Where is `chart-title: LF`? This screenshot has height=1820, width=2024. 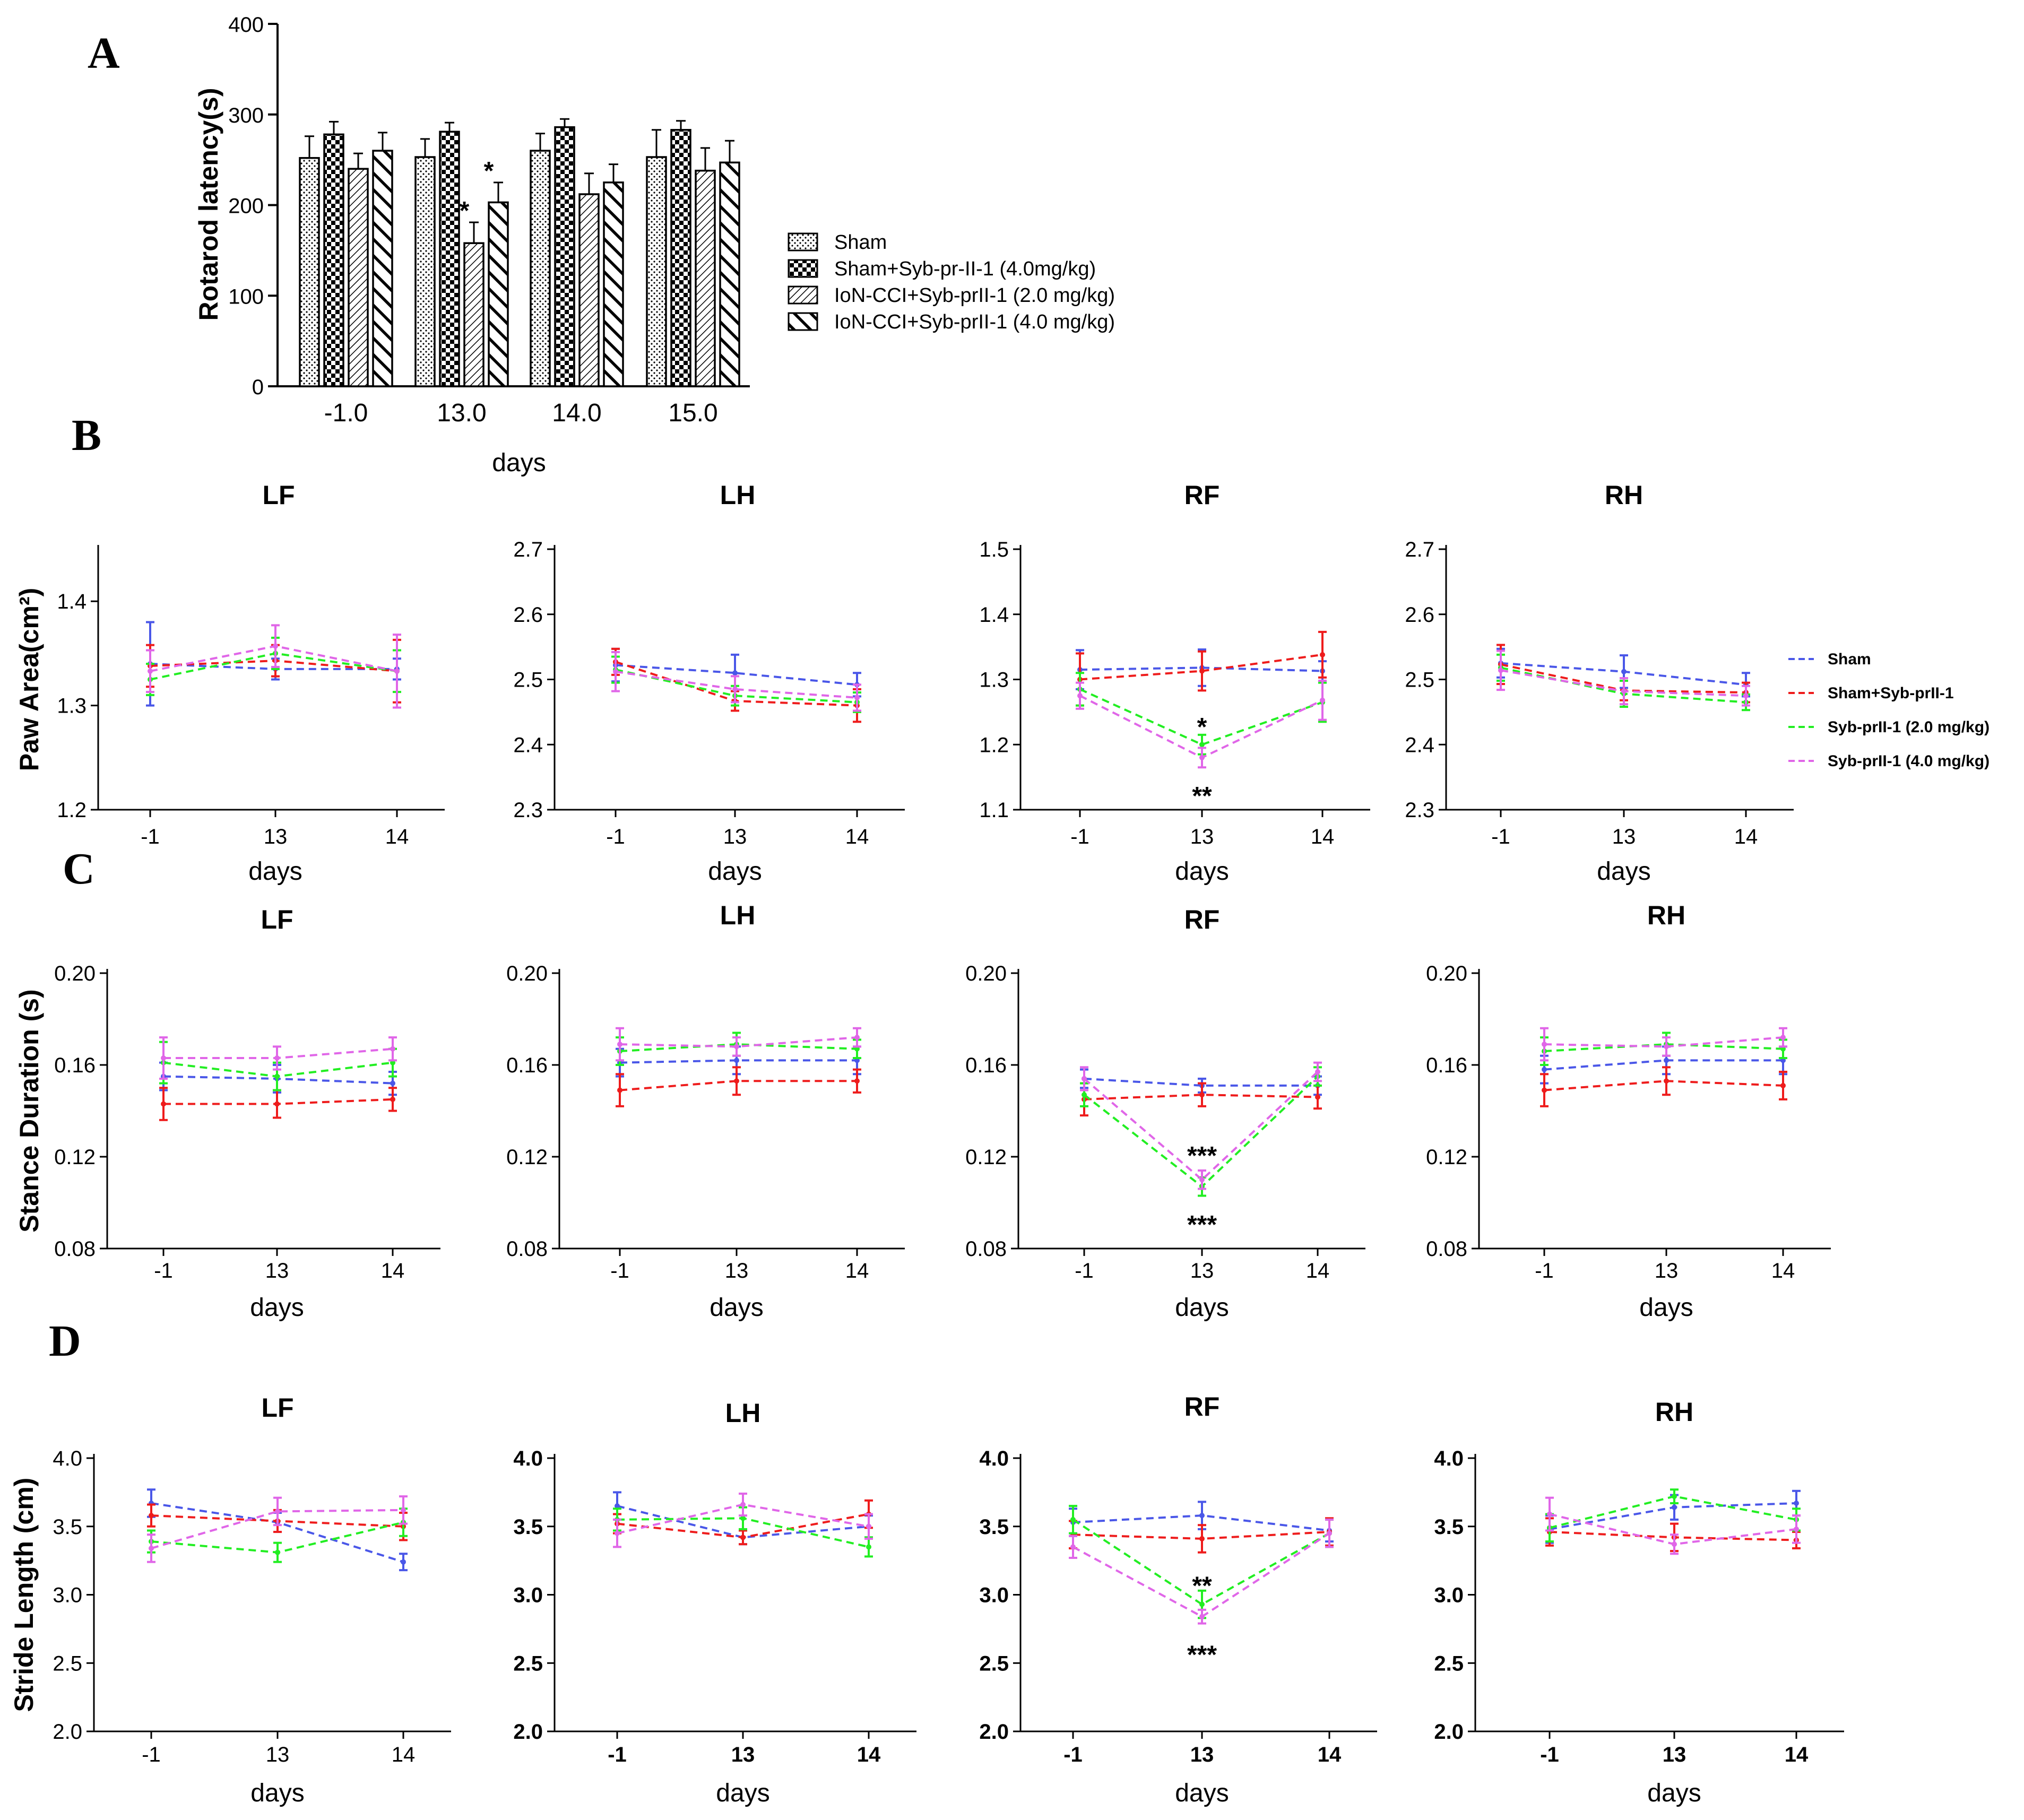 chart-title: LF is located at coordinates (278, 495).